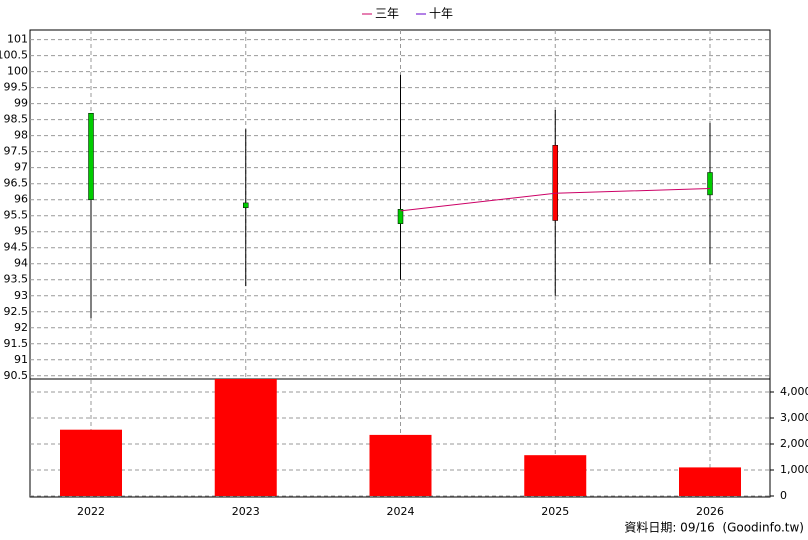  Describe the element at coordinates (16, 343) in the screenshot. I see `y-tick-label: 91.5` at that location.